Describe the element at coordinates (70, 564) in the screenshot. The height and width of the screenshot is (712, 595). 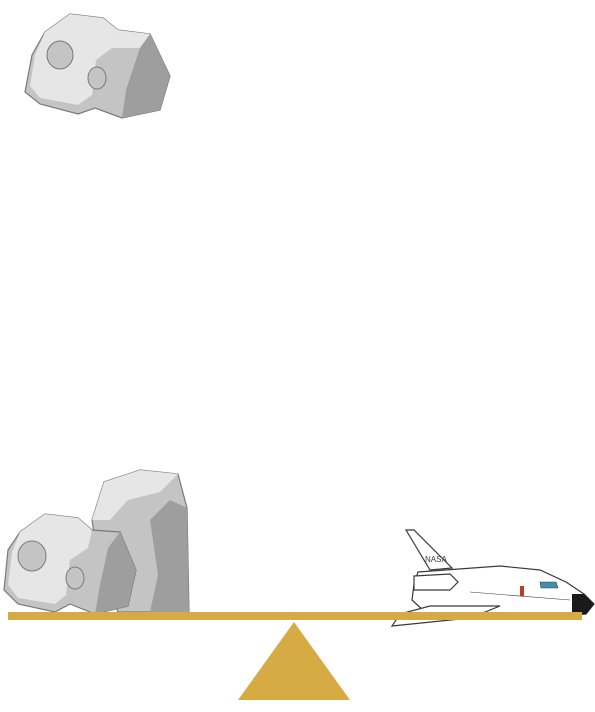
I see `front-rock-icon` at that location.